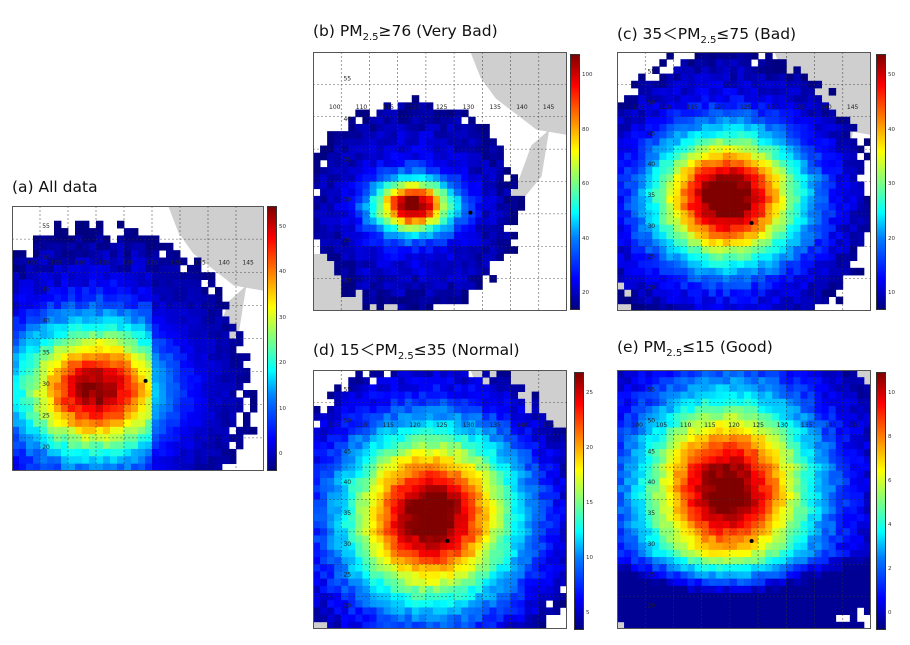 The width and height of the screenshot is (910, 645). I want to click on map-frame, so click(440, 499).